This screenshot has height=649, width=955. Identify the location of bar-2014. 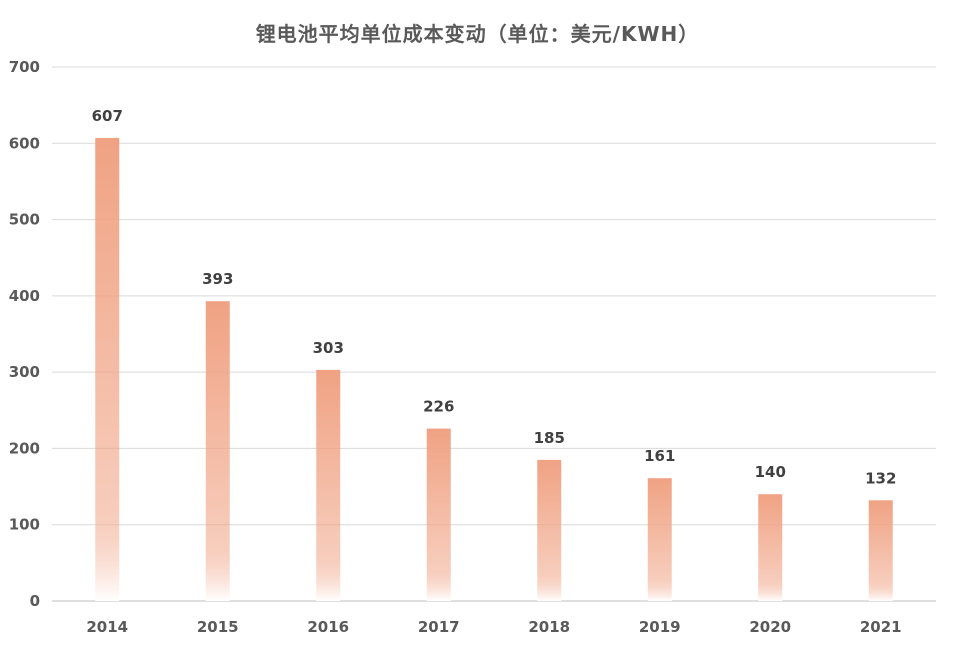
(107, 369).